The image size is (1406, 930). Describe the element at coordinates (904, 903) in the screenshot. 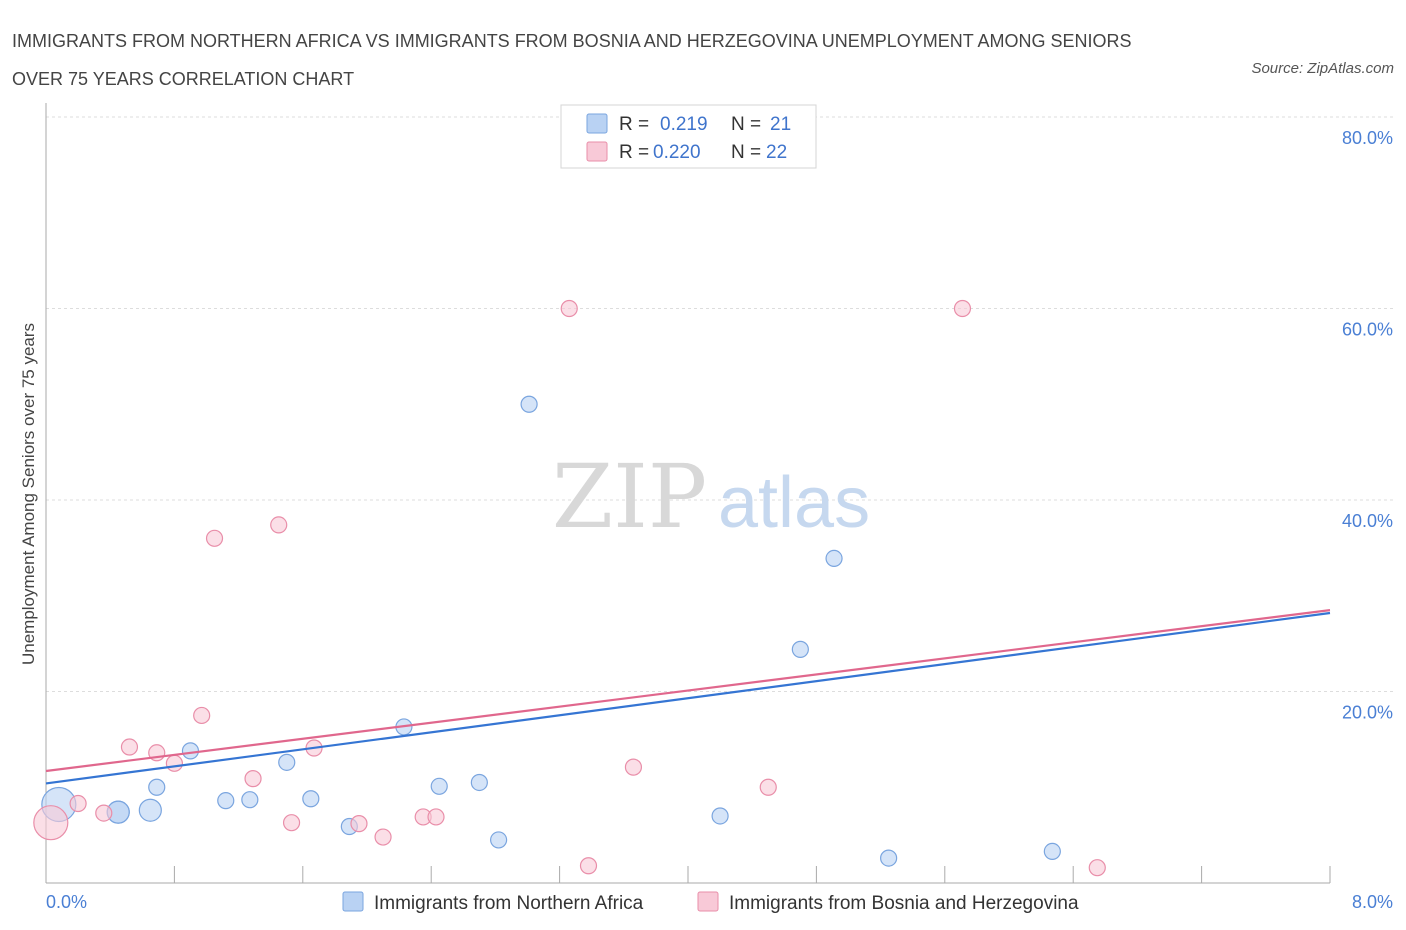

I see `series-legend-label-pink: Immigrants from Bosnia and Herzegovina` at that location.